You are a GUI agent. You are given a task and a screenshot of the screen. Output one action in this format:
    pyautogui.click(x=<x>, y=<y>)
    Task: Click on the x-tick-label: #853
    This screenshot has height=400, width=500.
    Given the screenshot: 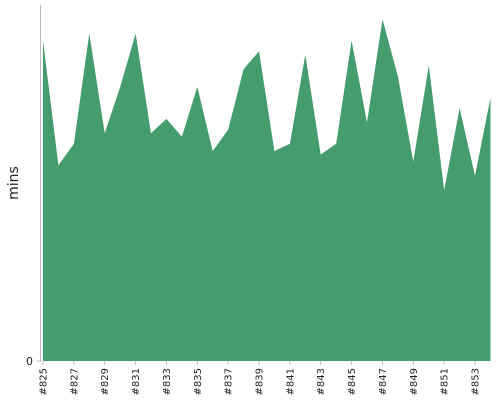 What is the action you would take?
    pyautogui.click(x=476, y=381)
    